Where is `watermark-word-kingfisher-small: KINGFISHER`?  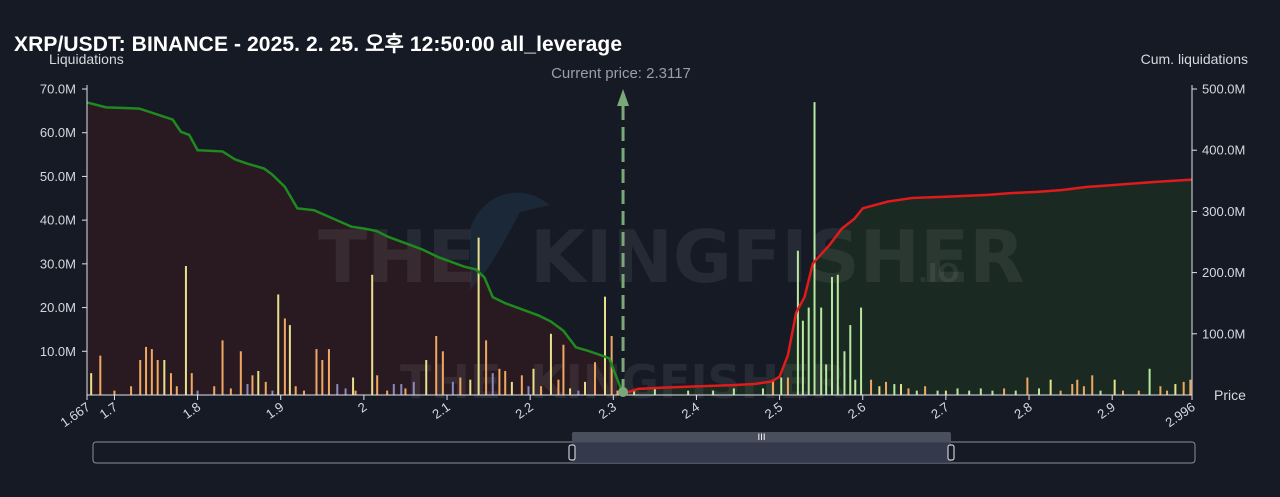 watermark-word-kingfisher-small: KINGFISHER is located at coordinates (688, 382).